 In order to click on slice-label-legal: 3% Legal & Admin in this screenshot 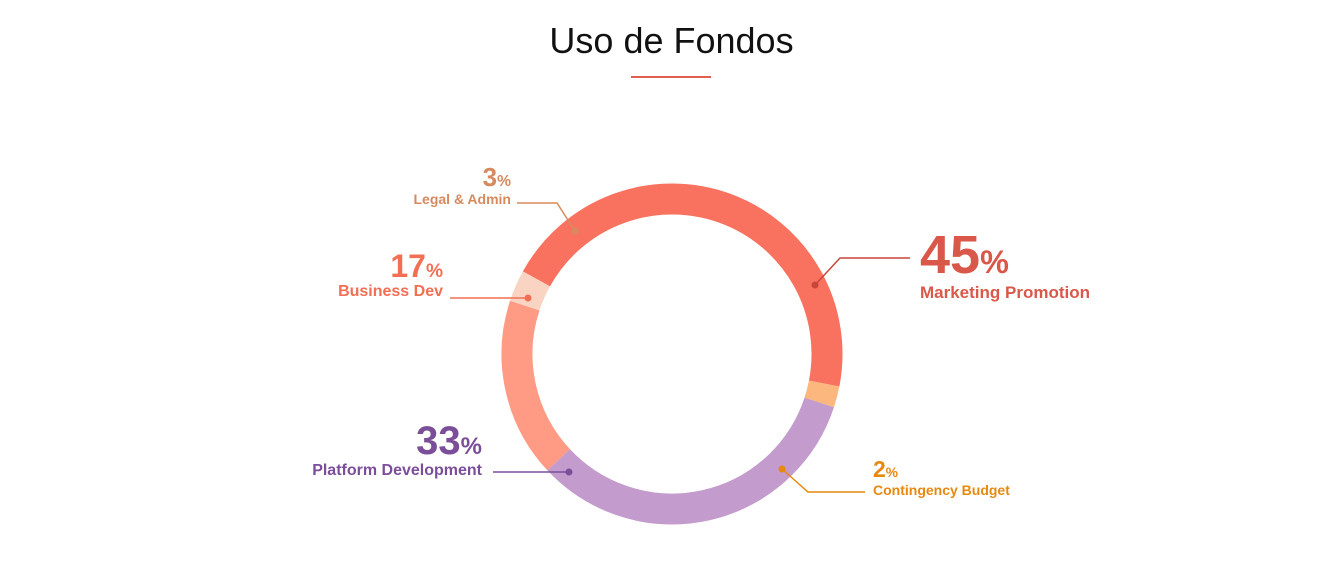, I will do `click(463, 185)`.